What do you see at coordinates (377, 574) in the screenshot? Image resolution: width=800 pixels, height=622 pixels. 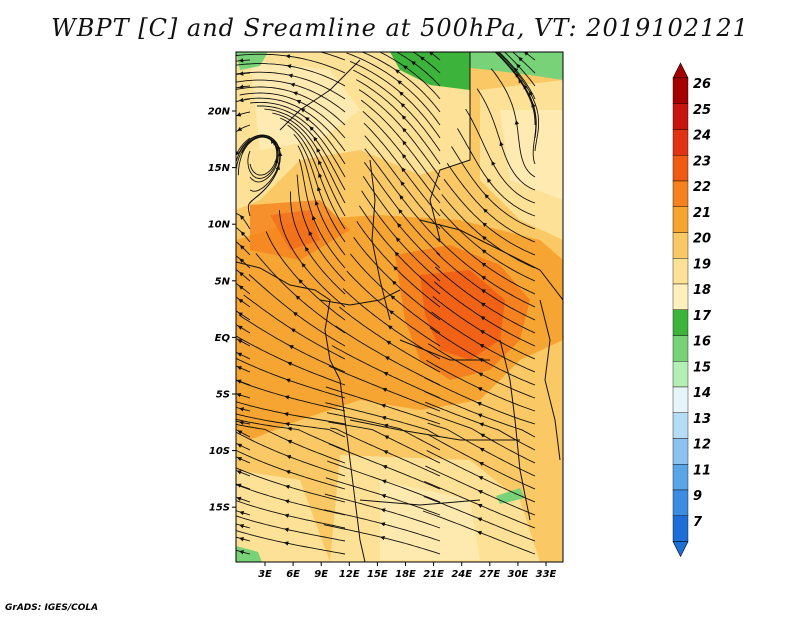 I see `lon-tick-label: 15E` at bounding box center [377, 574].